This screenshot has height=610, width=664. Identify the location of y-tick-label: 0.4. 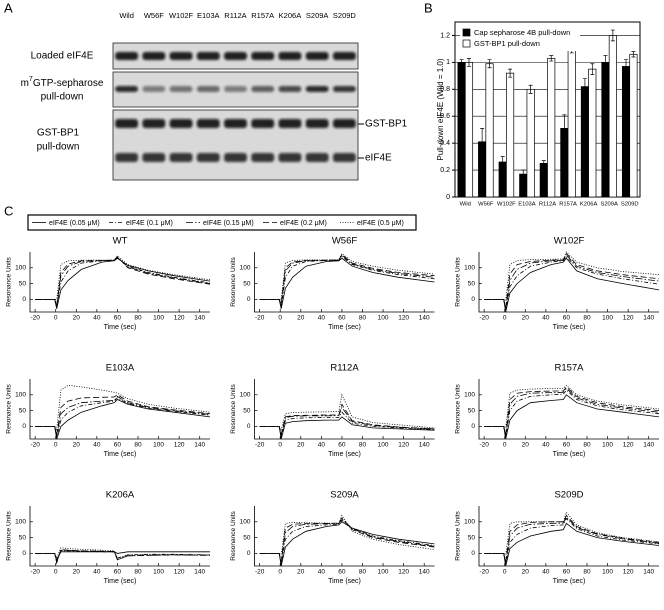
(445, 143).